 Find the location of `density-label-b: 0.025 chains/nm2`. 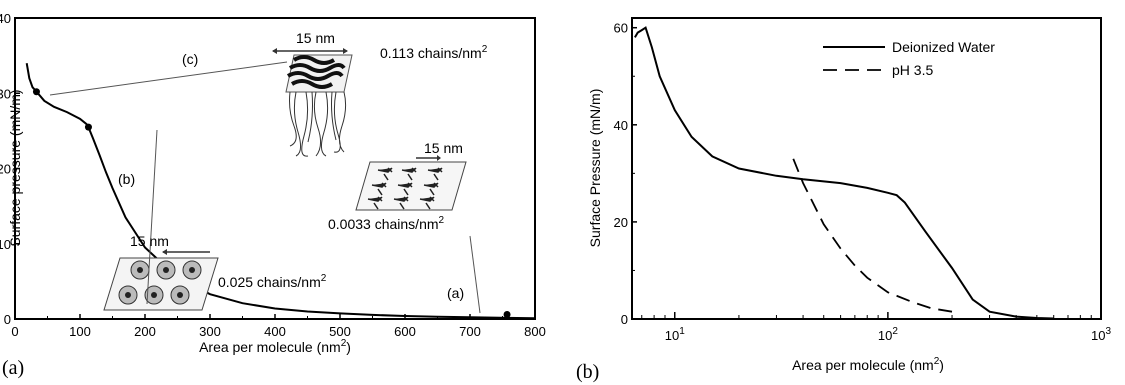

density-label-b: 0.025 chains/nm2 is located at coordinates (272, 281).